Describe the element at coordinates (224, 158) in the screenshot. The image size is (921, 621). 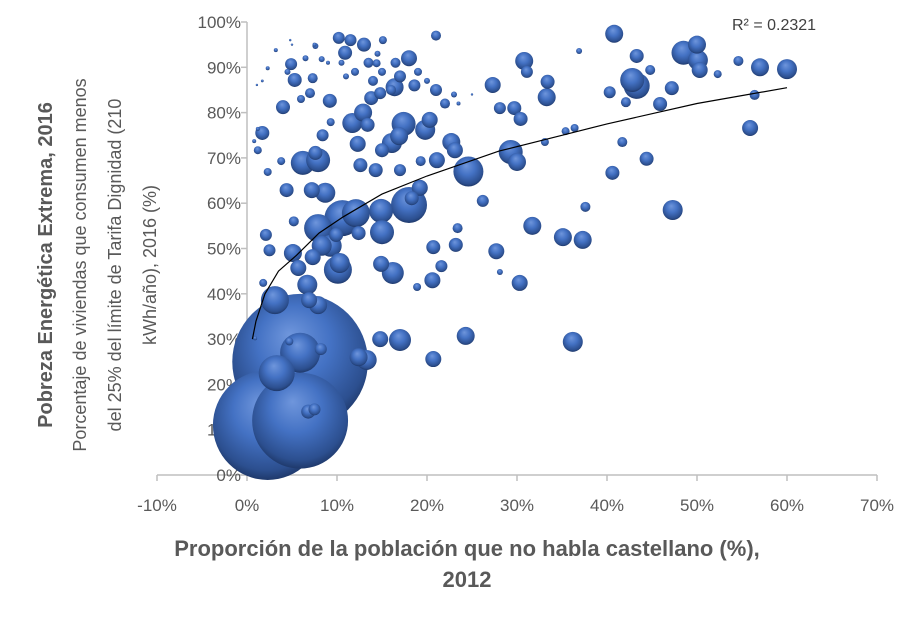
I see `y-tick-label: 70%` at that location.